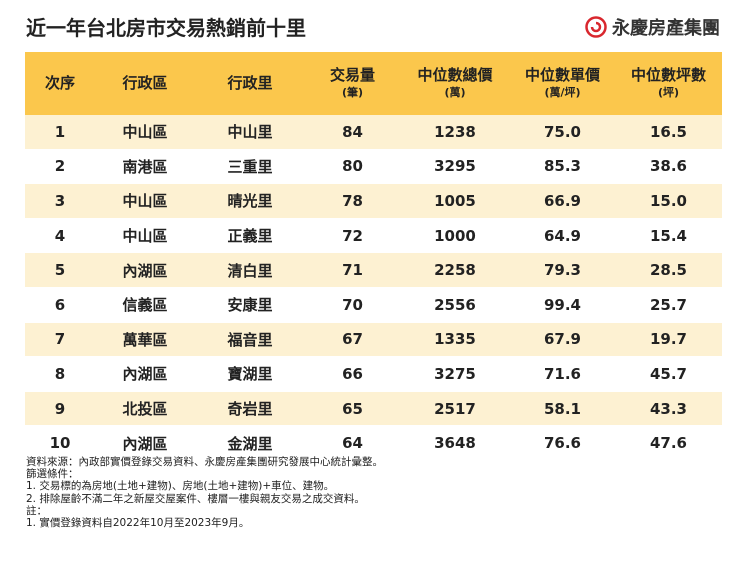 The image size is (750, 563). I want to click on table-cell: 萬華區, so click(145, 340).